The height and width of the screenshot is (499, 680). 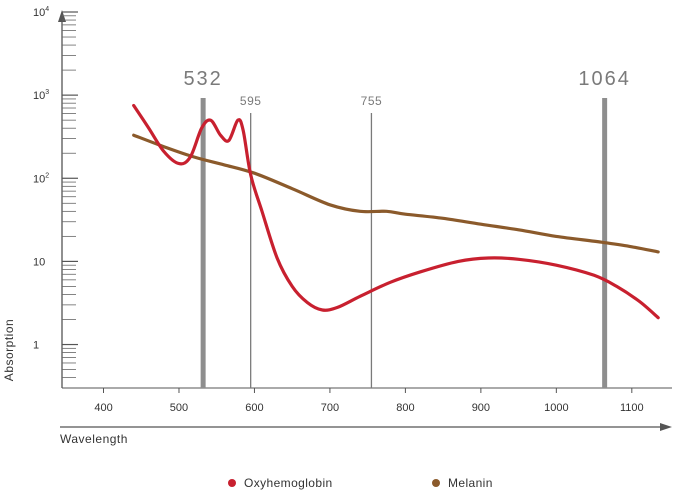 What do you see at coordinates (632, 408) in the screenshot?
I see `x-tick-label: 1100` at bounding box center [632, 408].